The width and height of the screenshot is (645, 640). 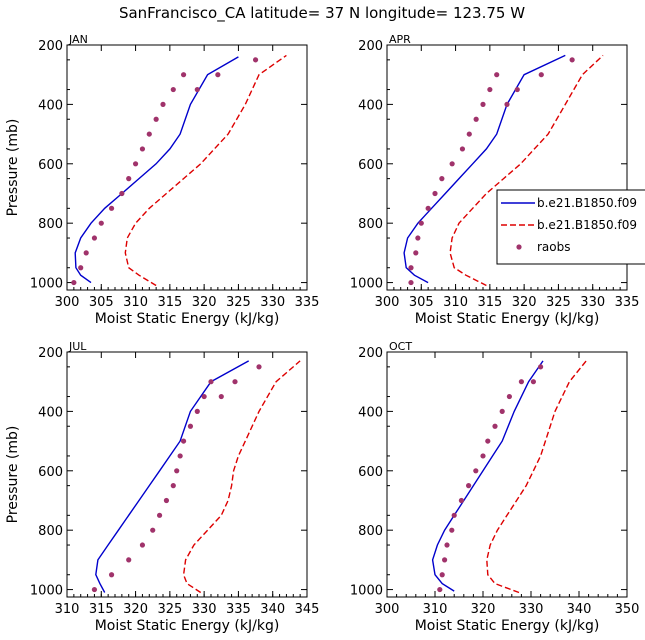 What do you see at coordinates (187, 474) in the screenshot?
I see `plot-frame` at bounding box center [187, 474].